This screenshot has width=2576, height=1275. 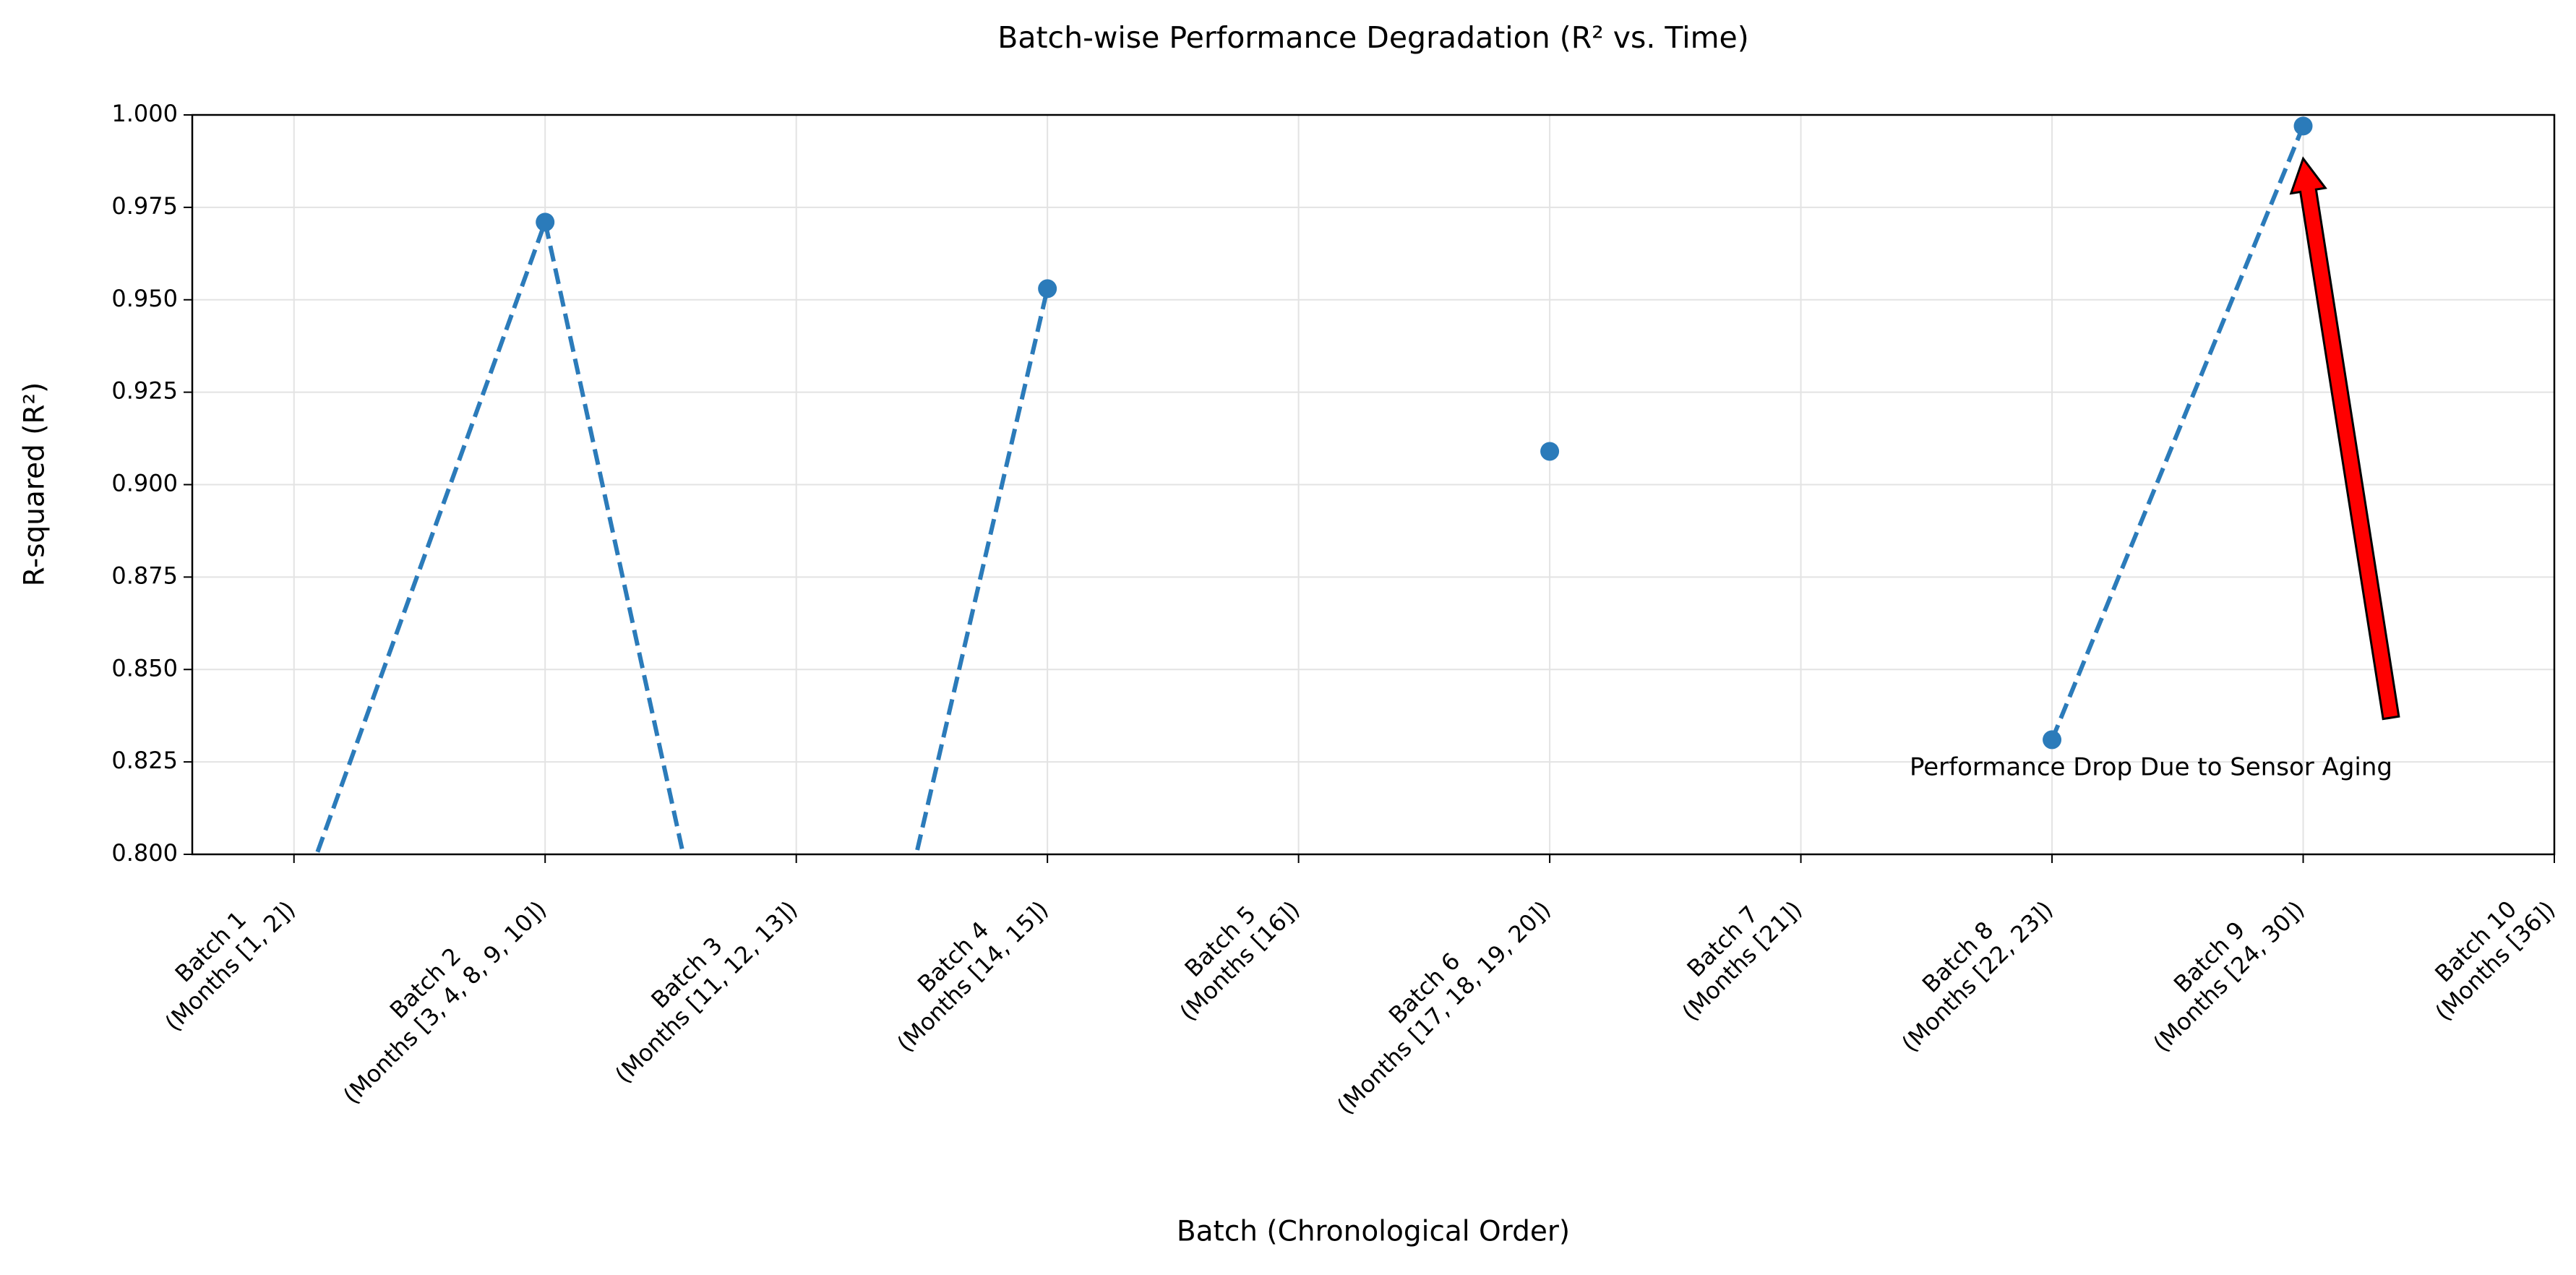 What do you see at coordinates (35, 484) in the screenshot?
I see `y-axis-label: R-squared (R²)` at bounding box center [35, 484].